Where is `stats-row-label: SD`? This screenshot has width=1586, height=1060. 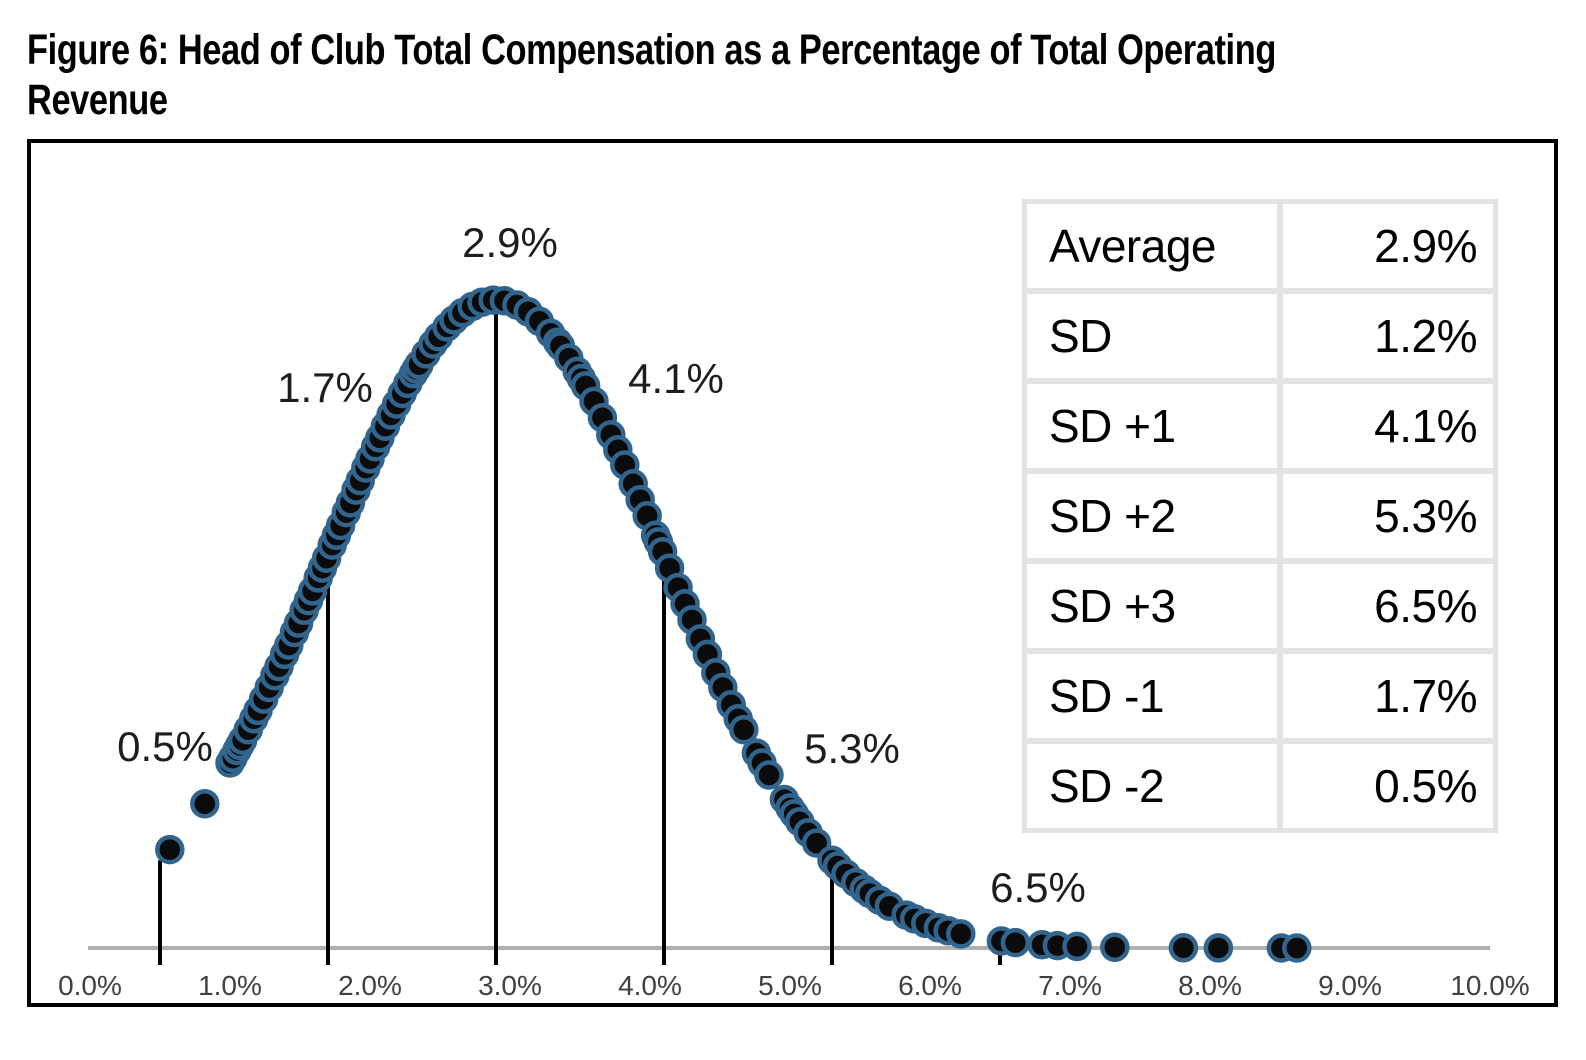
stats-row-label: SD is located at coordinates (1152, 336).